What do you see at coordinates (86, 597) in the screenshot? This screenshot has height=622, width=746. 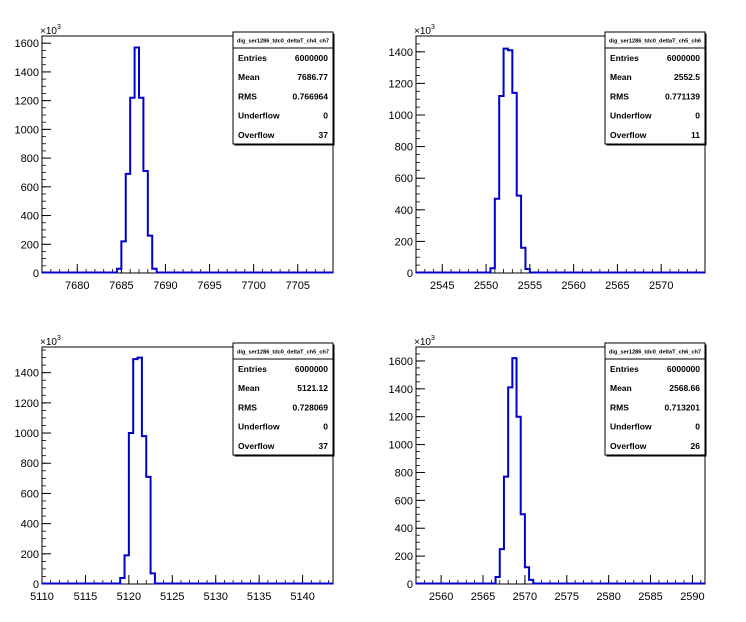 I see `x-tick-label: 5115` at bounding box center [86, 597].